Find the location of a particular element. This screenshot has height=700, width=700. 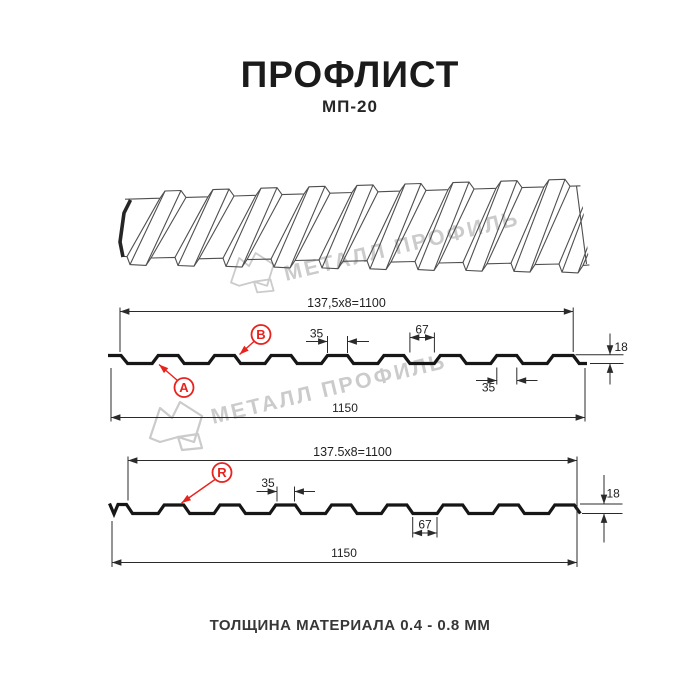

product-code: МП-20 is located at coordinates (350, 106).